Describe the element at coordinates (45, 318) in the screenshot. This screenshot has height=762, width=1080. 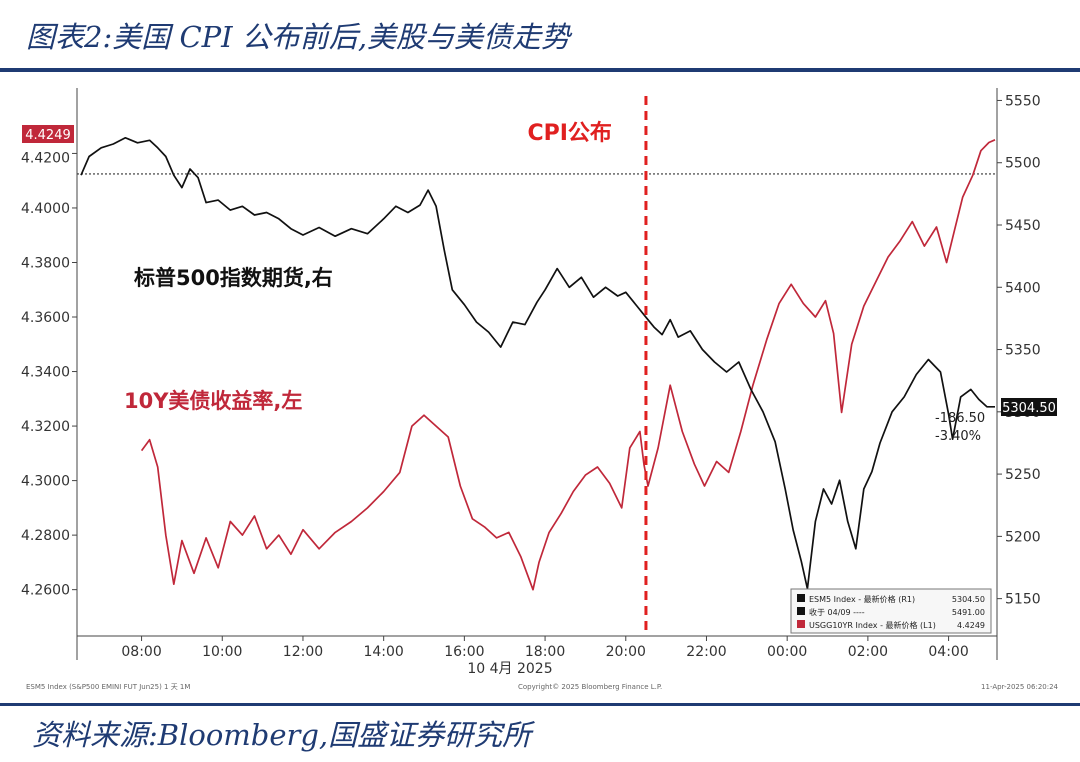
I see `y-left-tick-label: 4.3600` at that location.